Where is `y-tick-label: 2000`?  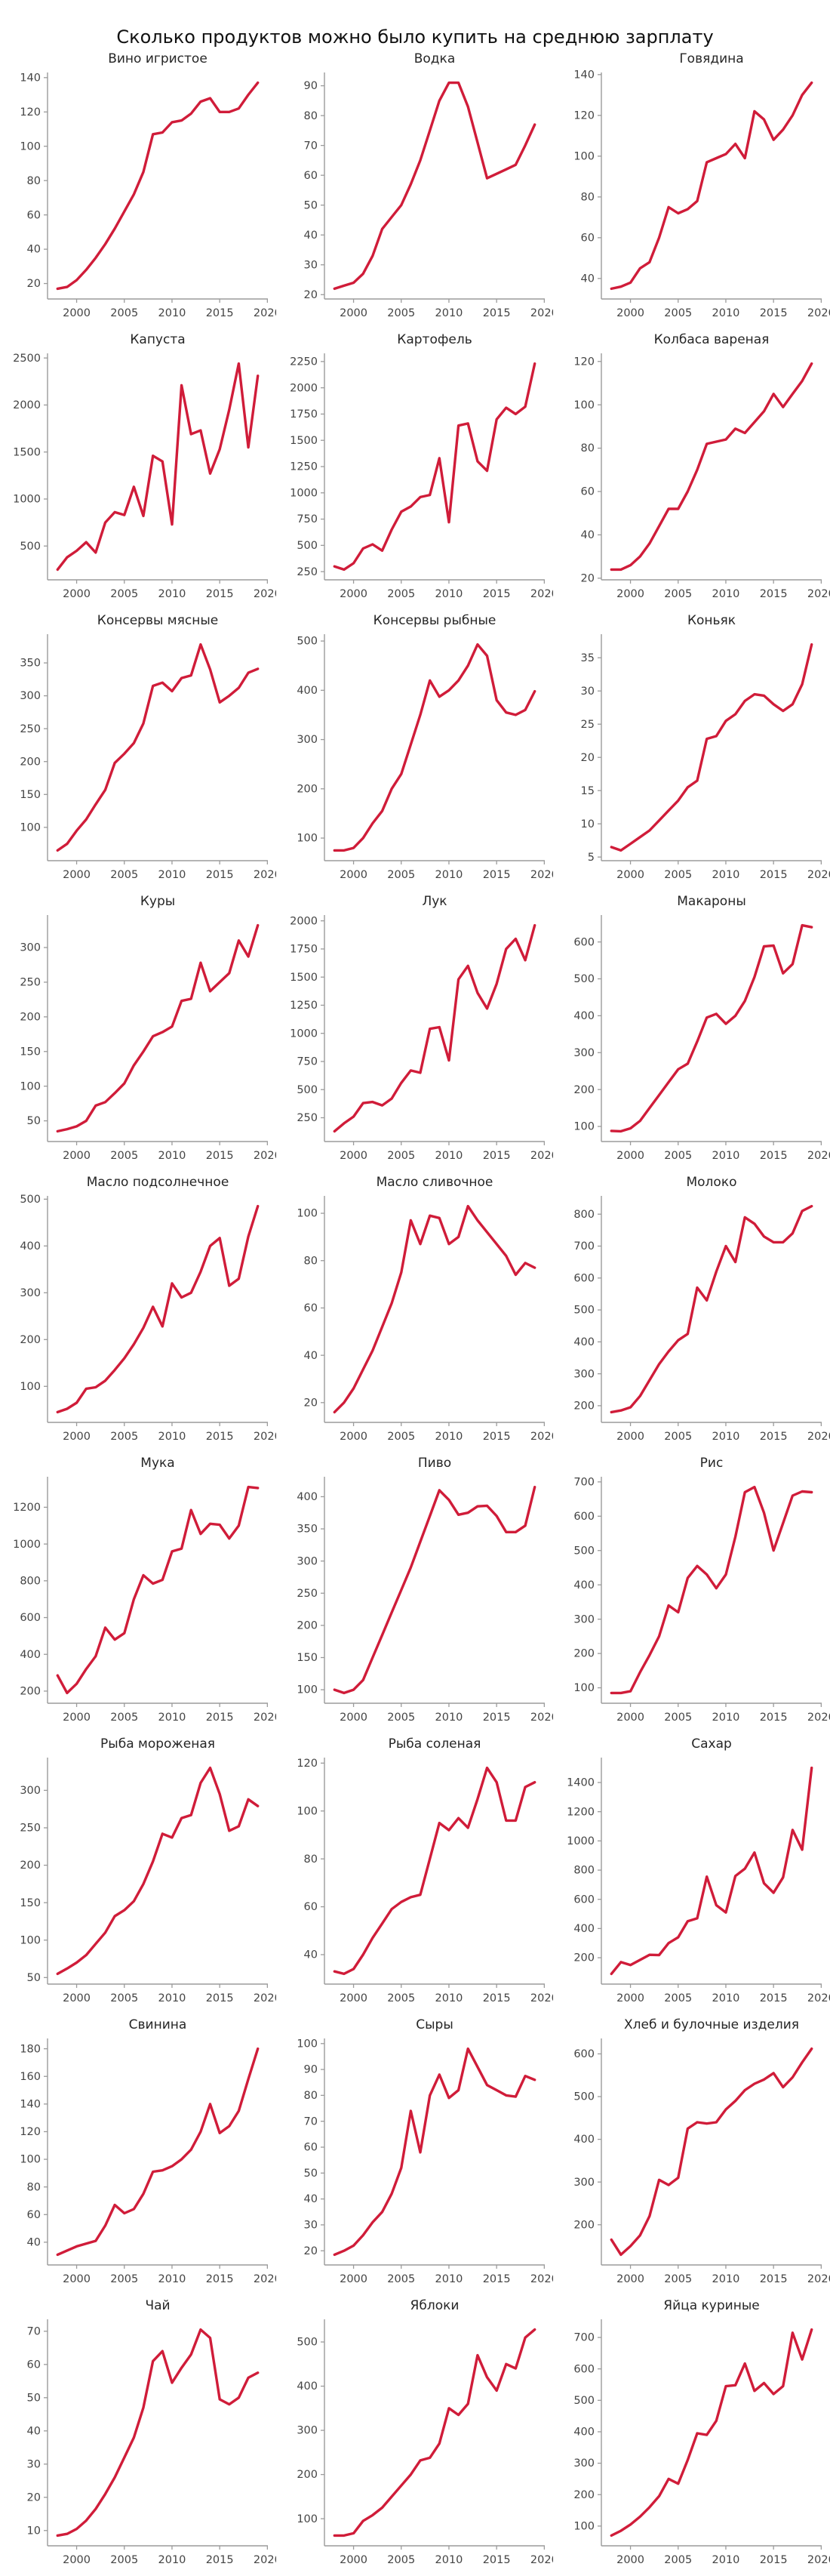 y-tick-label: 2000 is located at coordinates (304, 921).